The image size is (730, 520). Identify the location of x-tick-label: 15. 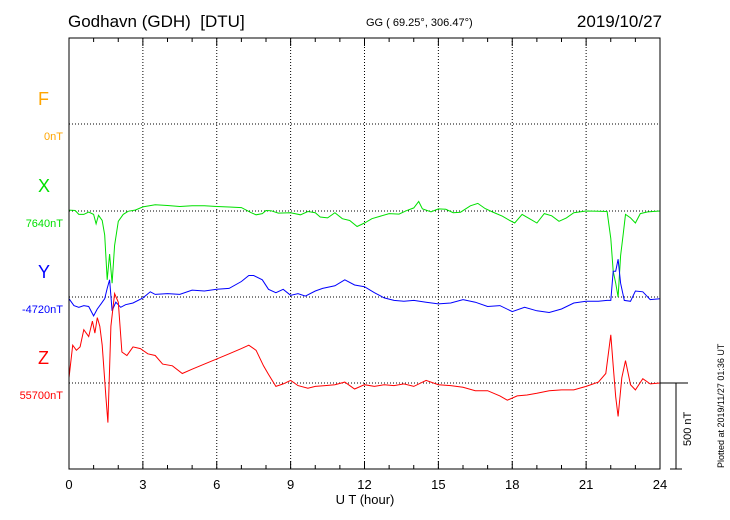
(438, 484).